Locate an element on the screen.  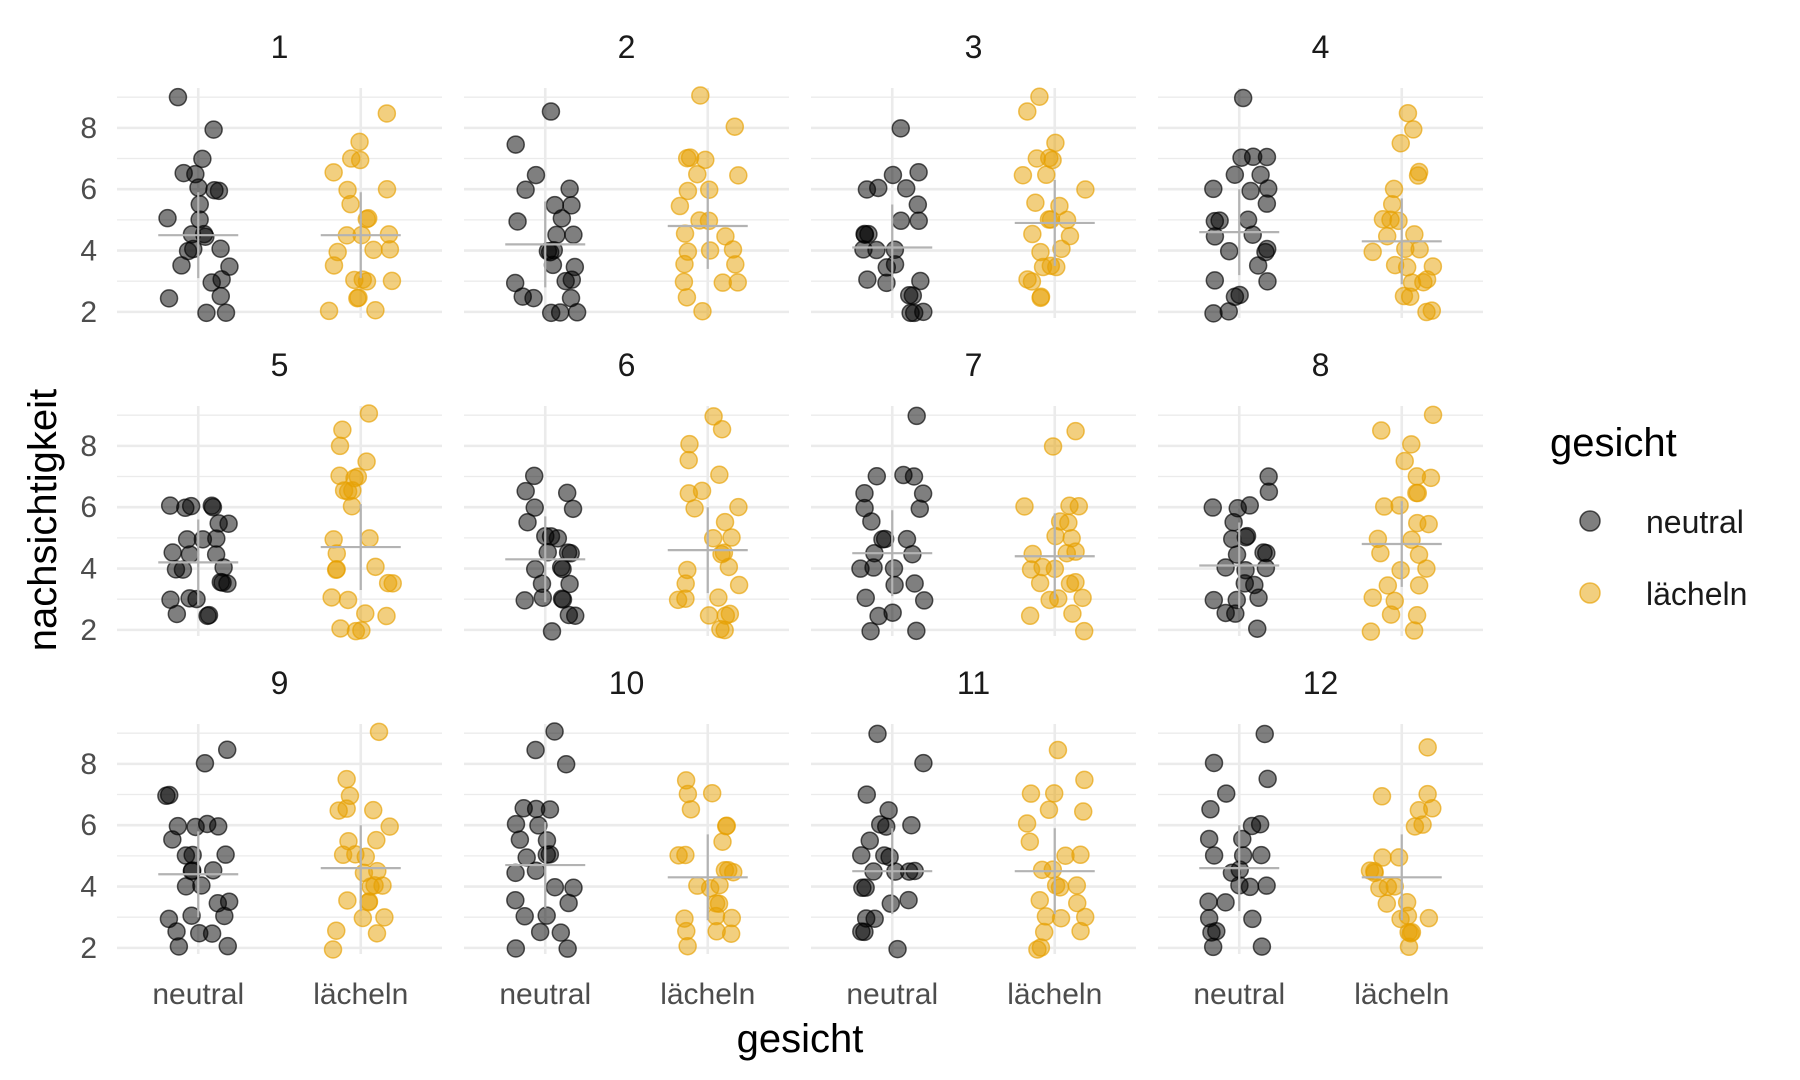
facet-strip-label: 6 is located at coordinates (627, 365).